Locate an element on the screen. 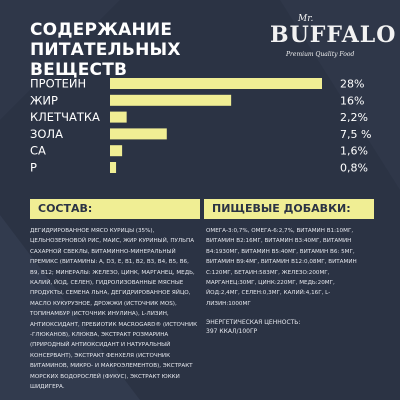  title-line-2: ПИТАТЕЛЬНЫХ ВЕЩЕСТВ is located at coordinates (105, 60).